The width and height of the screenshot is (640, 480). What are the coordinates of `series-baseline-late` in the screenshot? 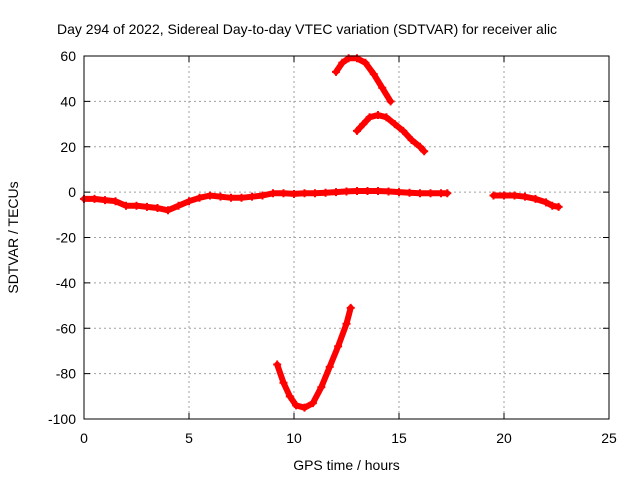 It's located at (526, 201).